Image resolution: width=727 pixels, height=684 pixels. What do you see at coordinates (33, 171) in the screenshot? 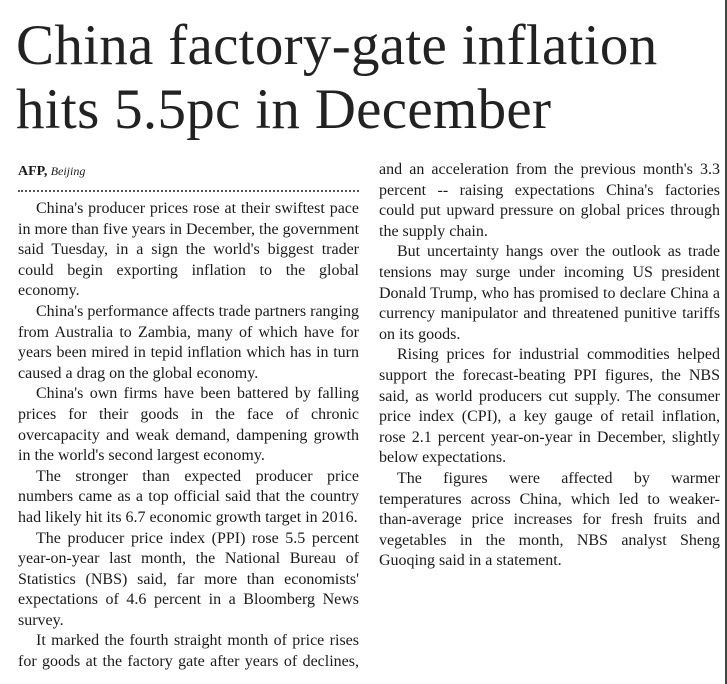
I see `byline-agency: AFP,` at bounding box center [33, 171].